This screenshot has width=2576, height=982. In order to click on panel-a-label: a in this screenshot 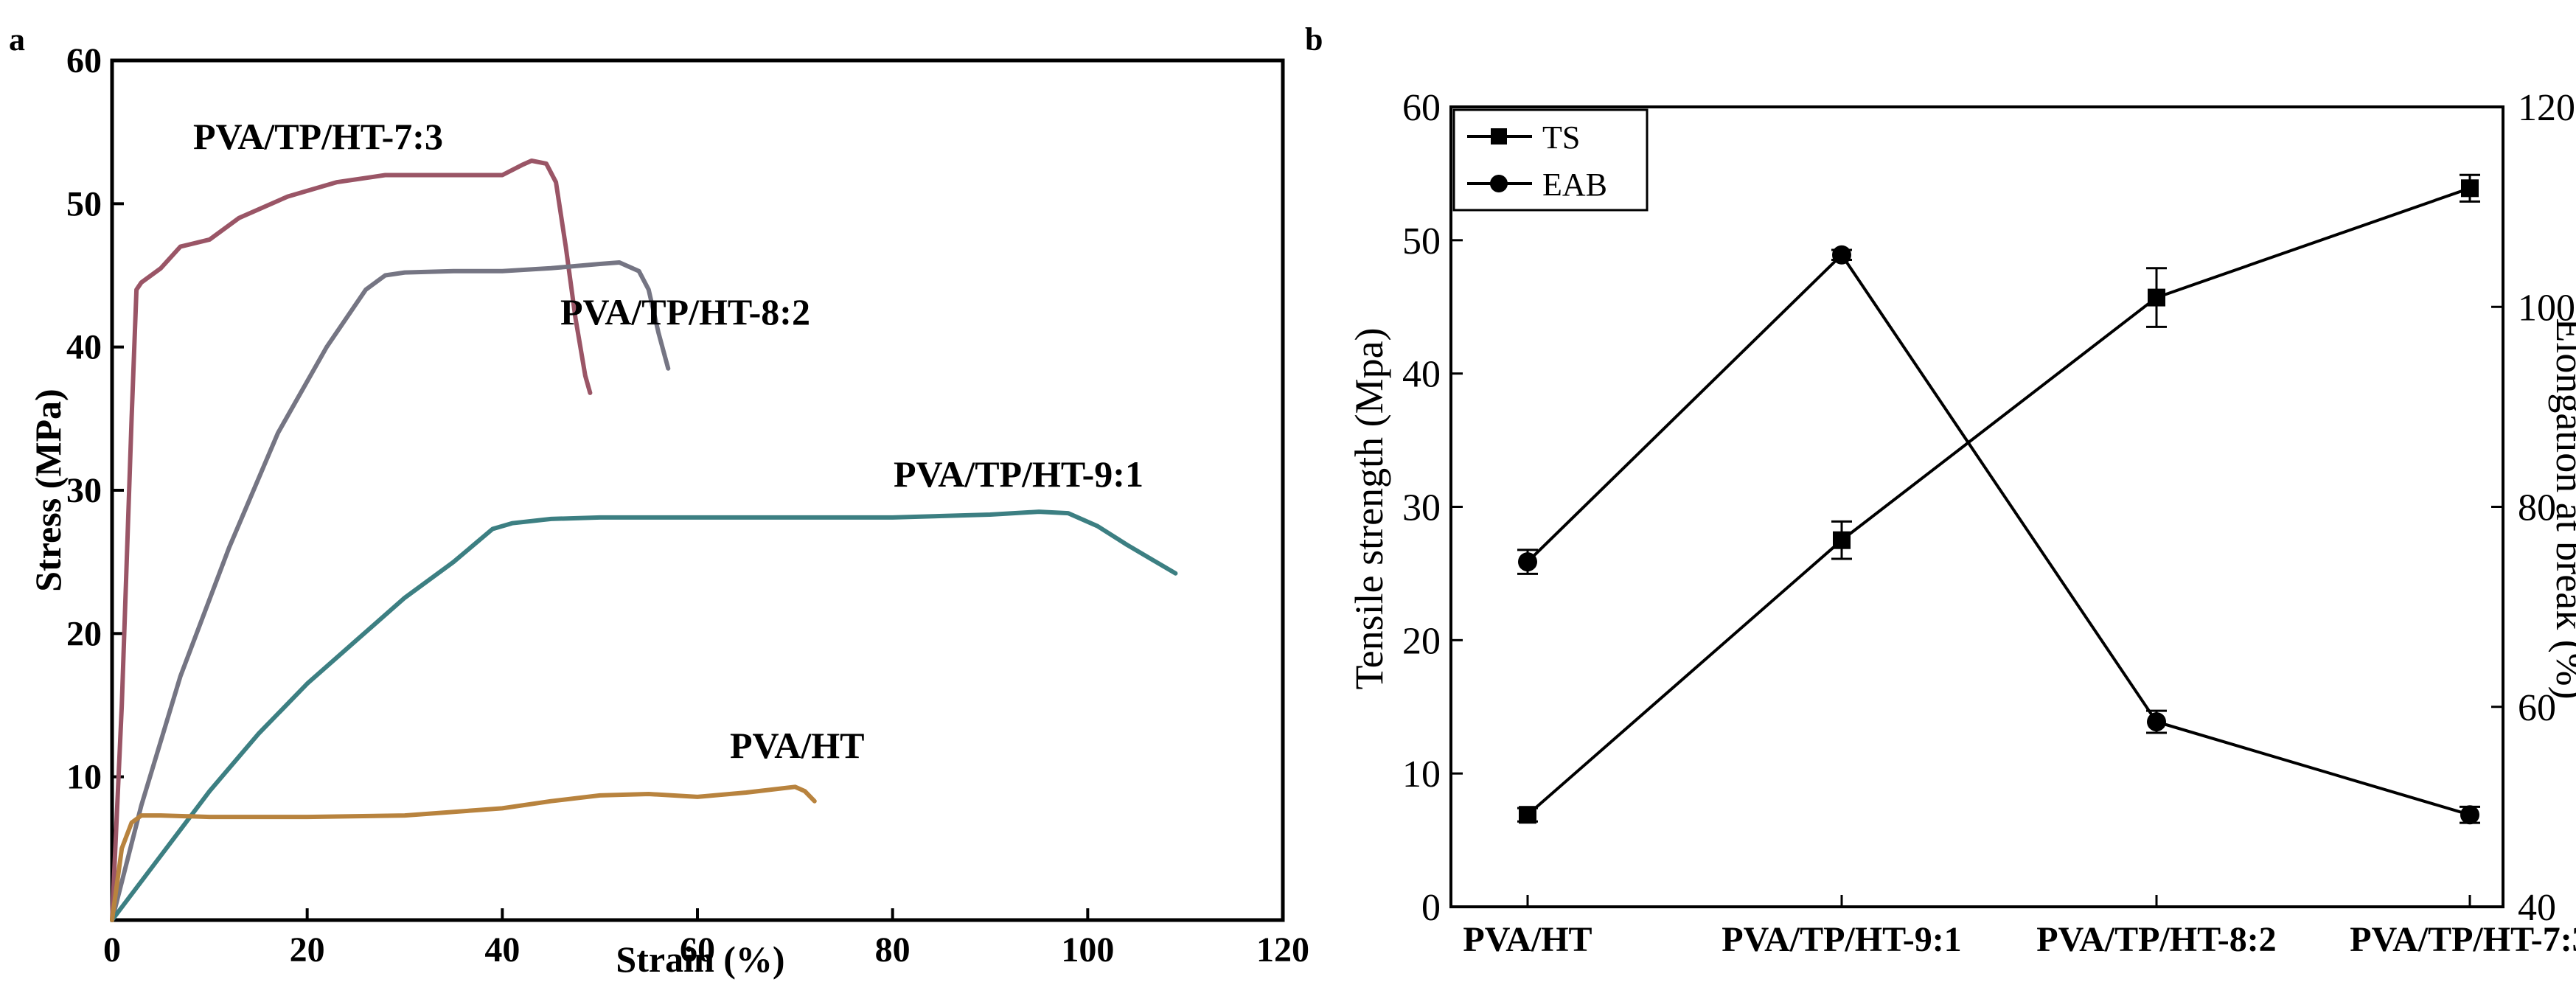, I will do `click(17, 39)`.